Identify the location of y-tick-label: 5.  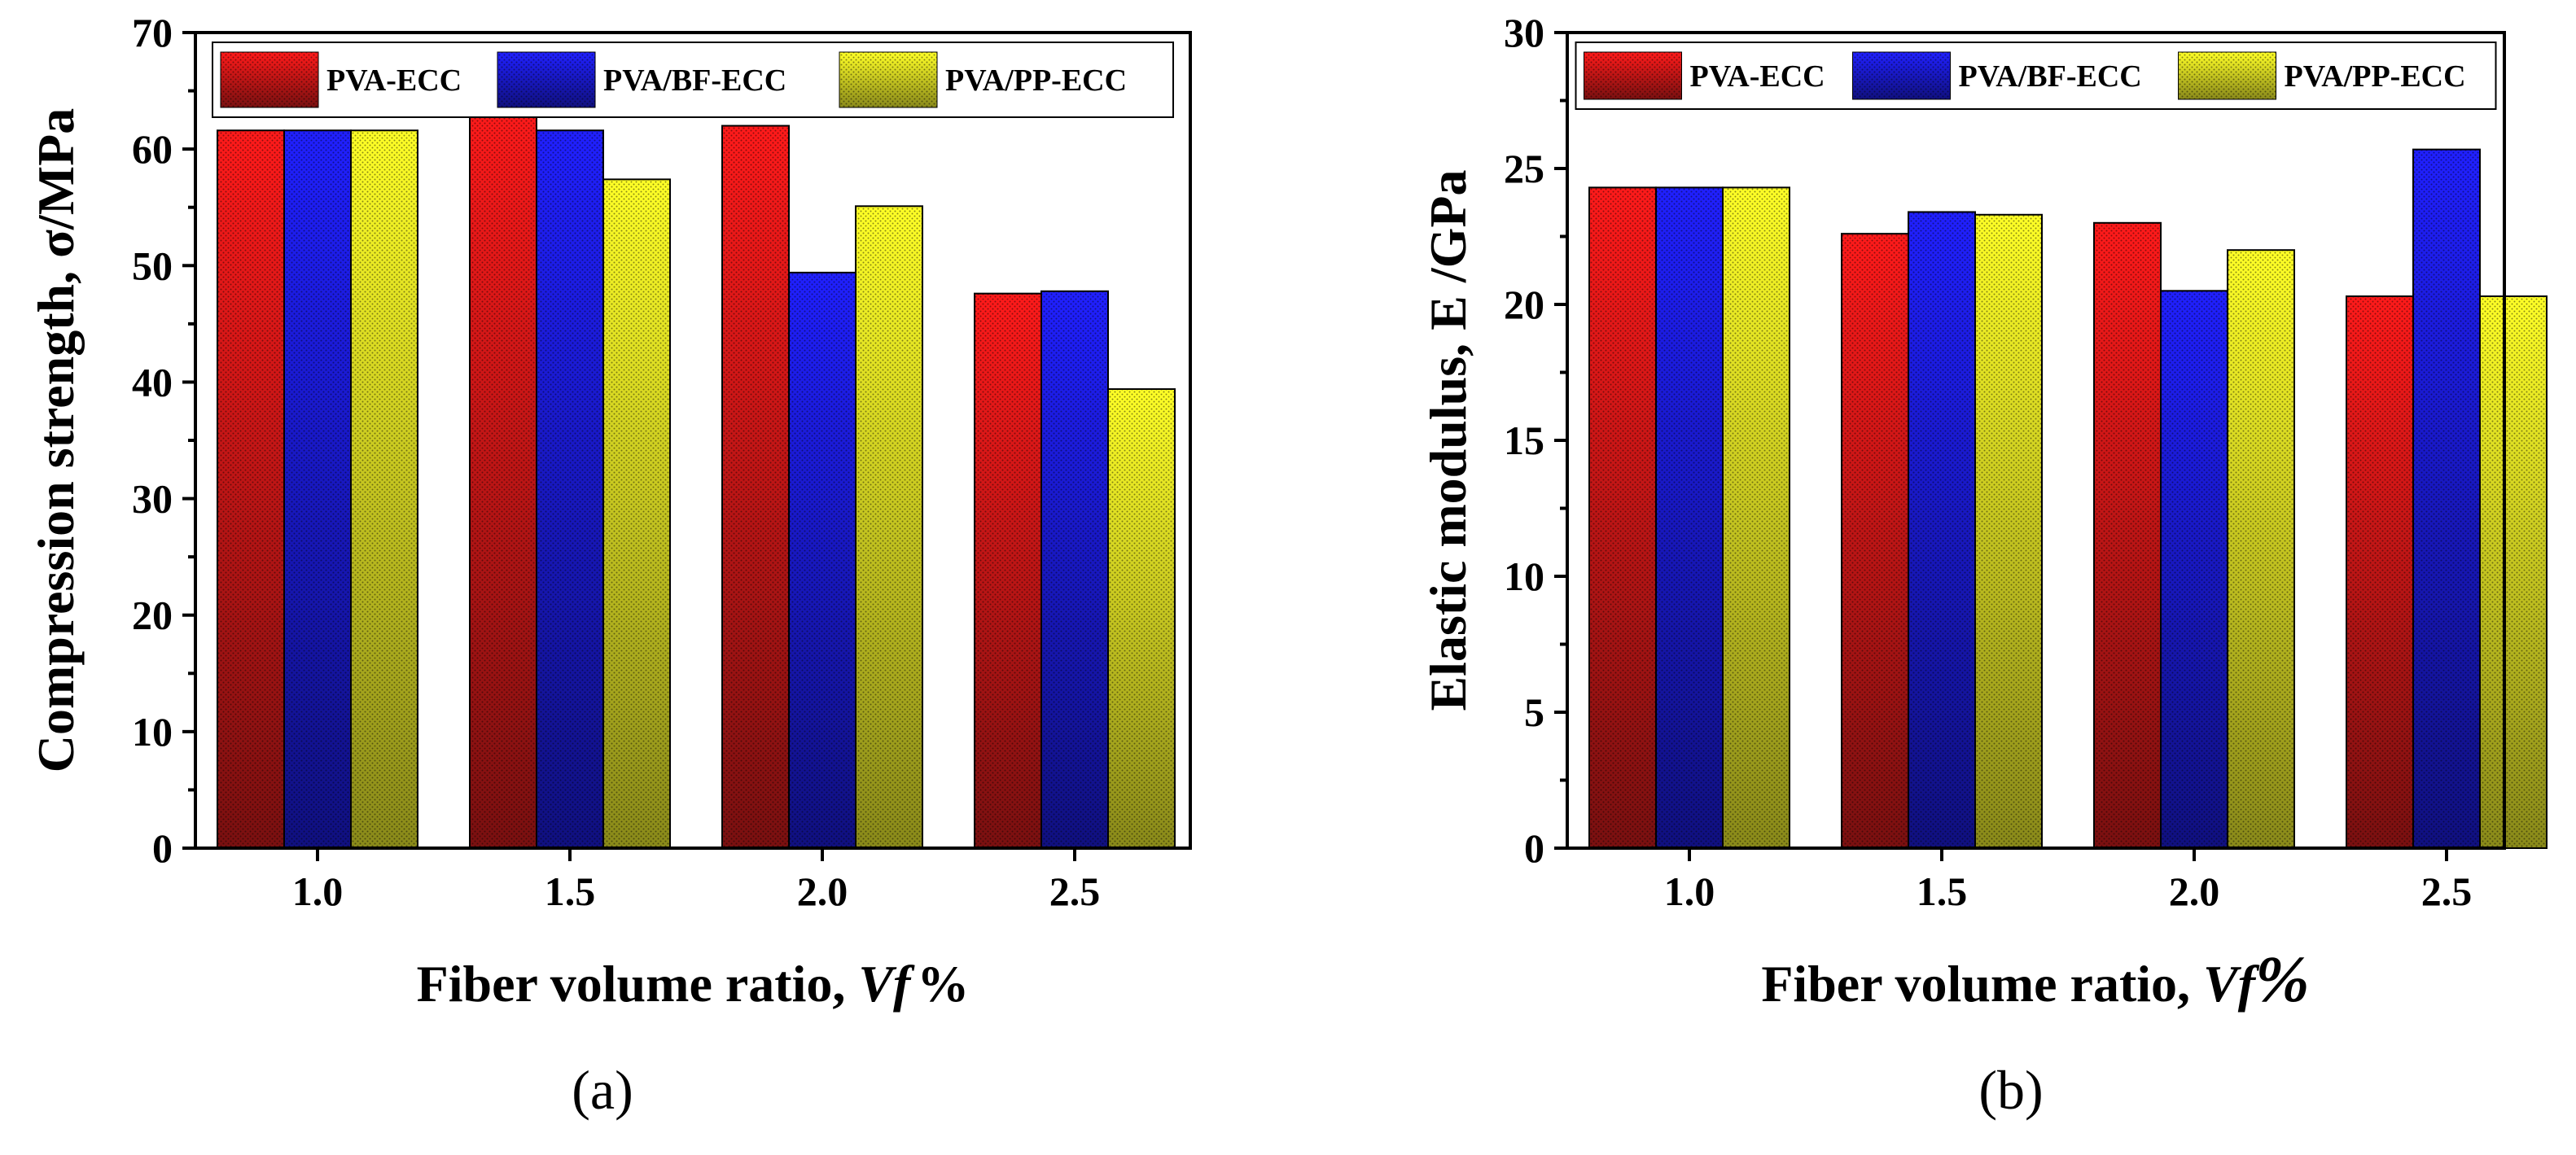
(1534, 712).